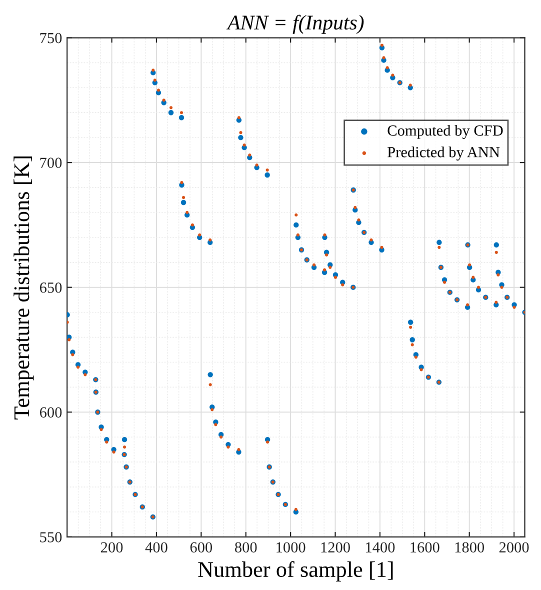 Image resolution: width=541 pixels, height=590 pixels. What do you see at coordinates (444, 153) in the screenshot?
I see `legend-label: Predicted by ANN` at bounding box center [444, 153].